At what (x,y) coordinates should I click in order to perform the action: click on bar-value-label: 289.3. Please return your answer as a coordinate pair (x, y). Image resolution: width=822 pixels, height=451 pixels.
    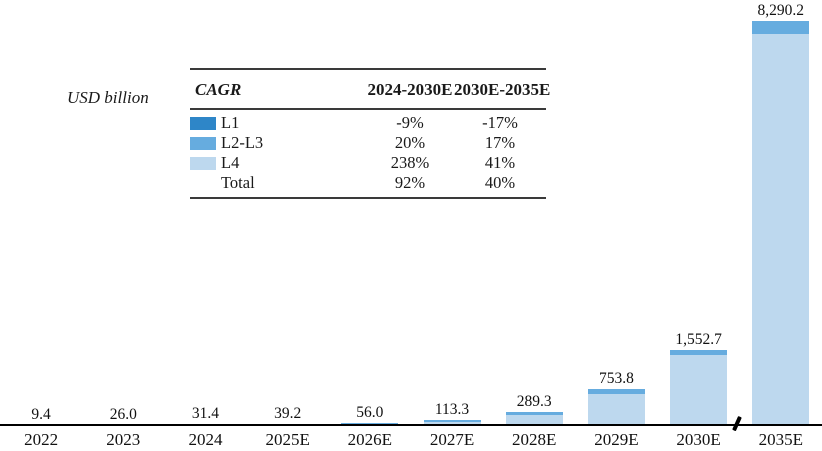
    Looking at the image, I should click on (534, 401).